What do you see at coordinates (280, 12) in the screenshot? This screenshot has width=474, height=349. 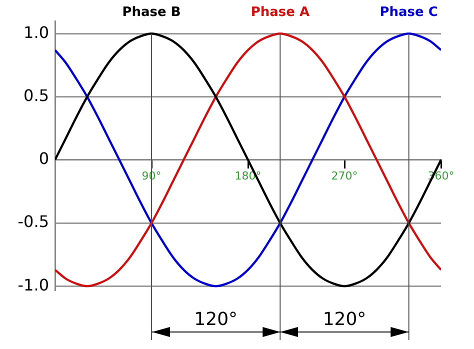 I see `series-label: Phase A` at bounding box center [280, 12].